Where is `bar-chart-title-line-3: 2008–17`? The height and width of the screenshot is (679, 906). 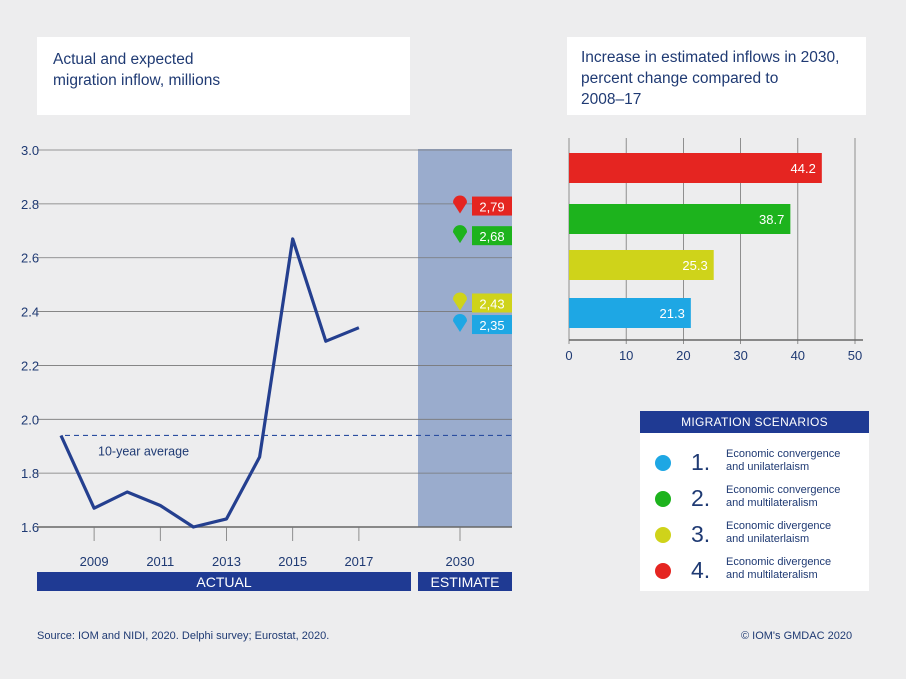
bar-chart-title-line-3: 2008–17 is located at coordinates (611, 99).